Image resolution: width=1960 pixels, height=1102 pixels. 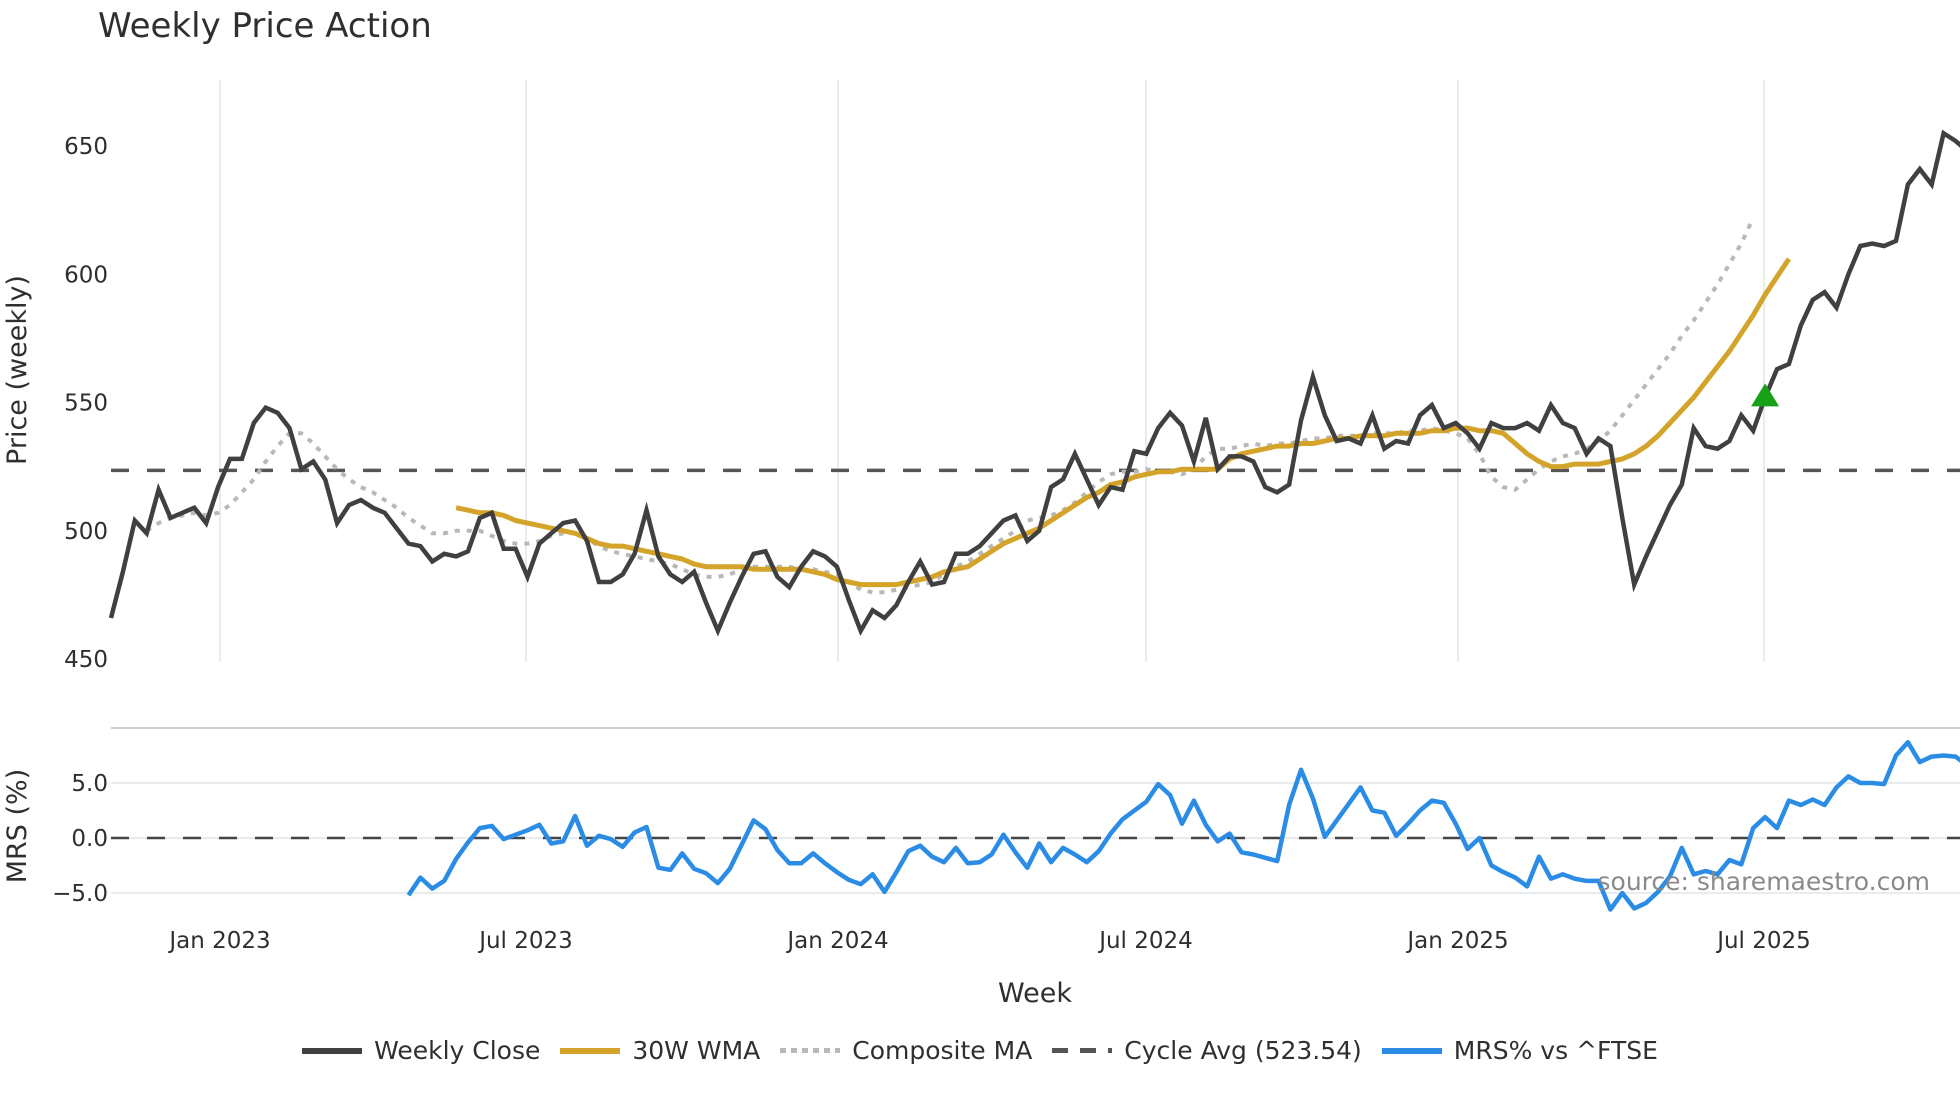 I want to click on legend-item-cycle-avg: Cycle Avg (523.54), so click(x=1207, y=1050).